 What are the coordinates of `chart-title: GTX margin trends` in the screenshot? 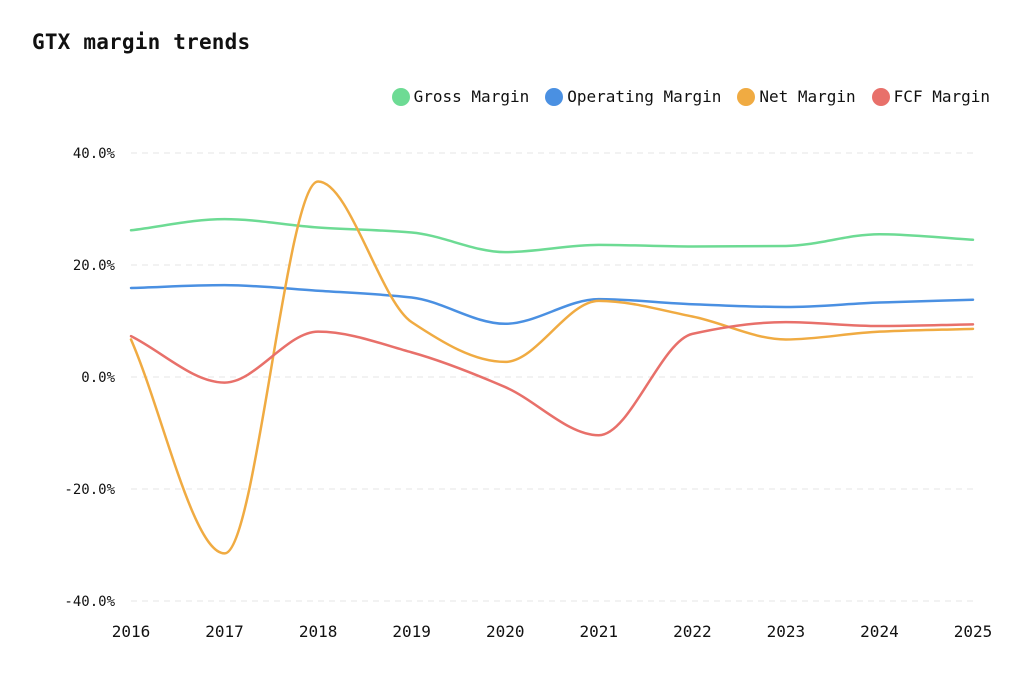 It's located at (141, 42).